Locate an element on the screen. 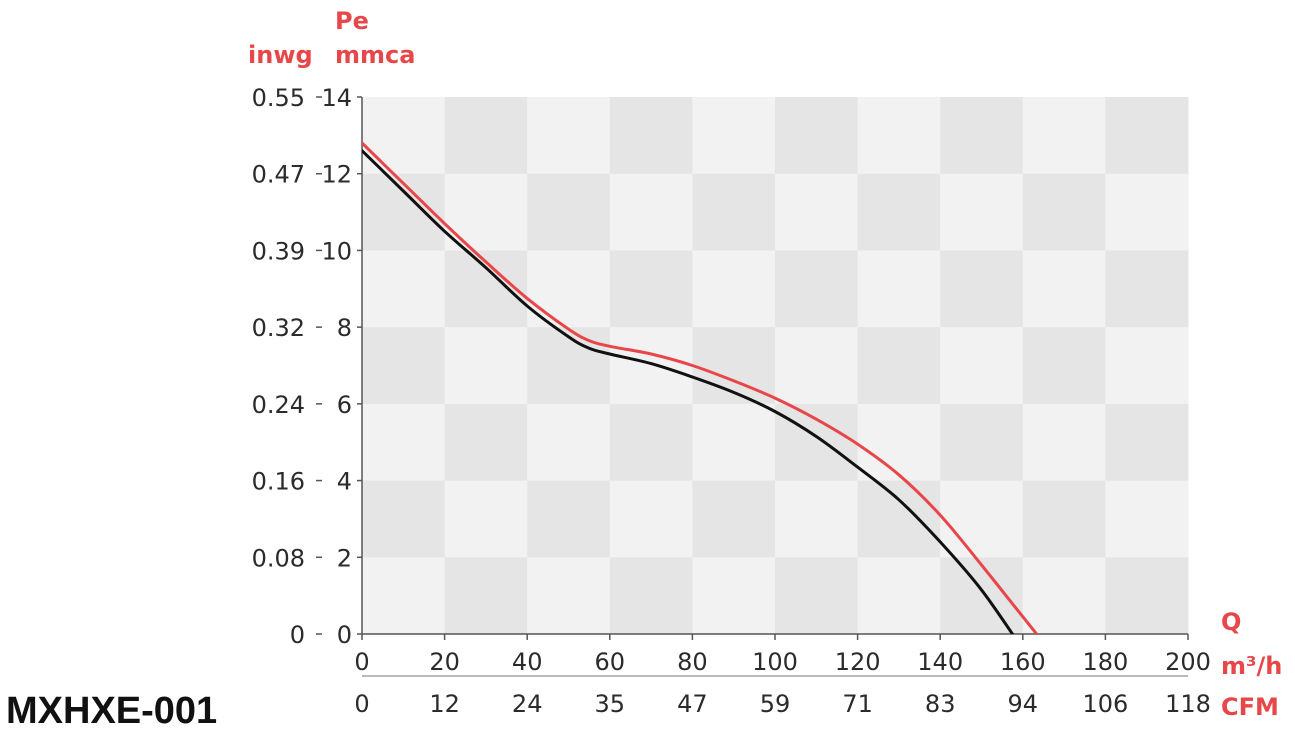 The width and height of the screenshot is (1295, 734). y-tick-label-mmca: 10 is located at coordinates (336, 251).